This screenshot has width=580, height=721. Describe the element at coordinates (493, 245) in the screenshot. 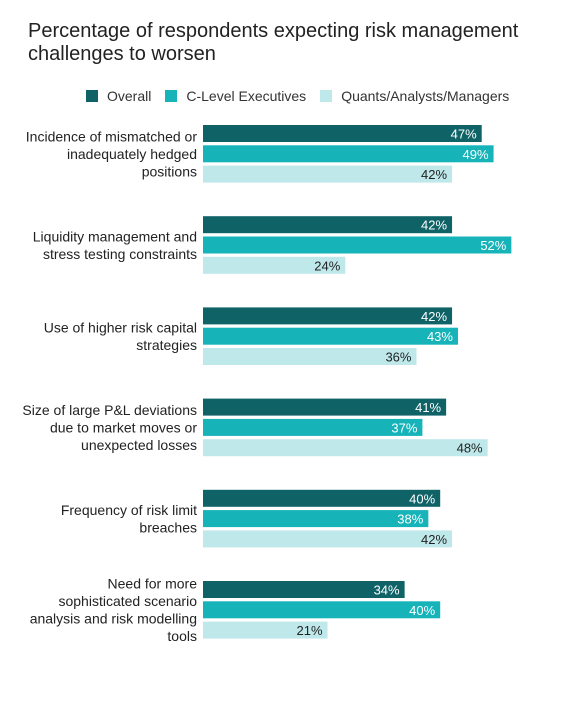

I see `data-label: 52%` at that location.